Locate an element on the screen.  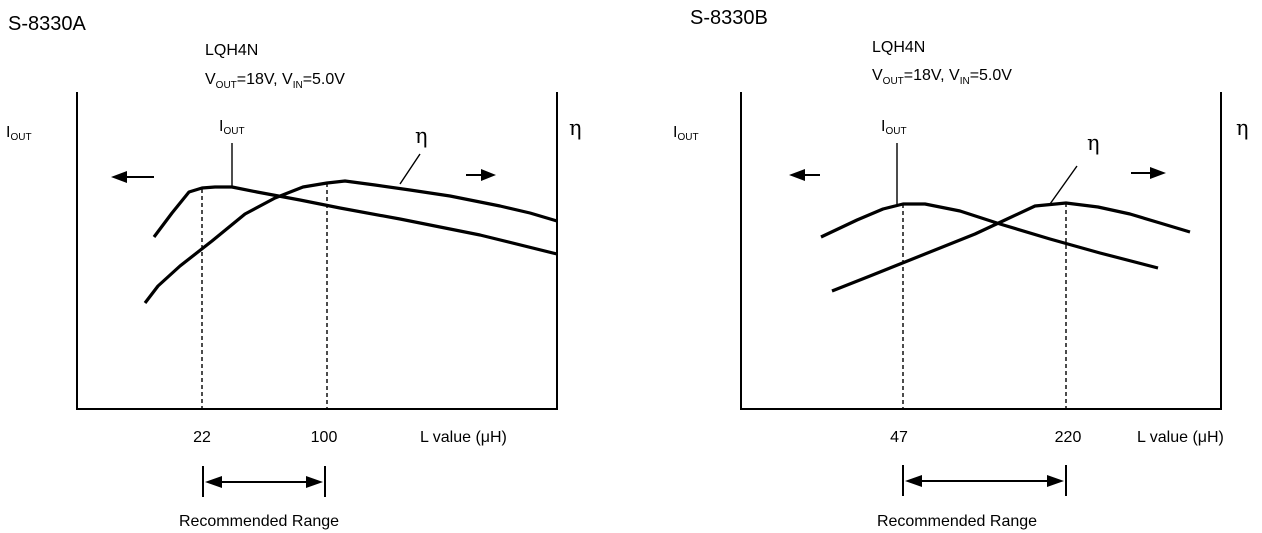
vin-sym-a: V is located at coordinates (287, 79).